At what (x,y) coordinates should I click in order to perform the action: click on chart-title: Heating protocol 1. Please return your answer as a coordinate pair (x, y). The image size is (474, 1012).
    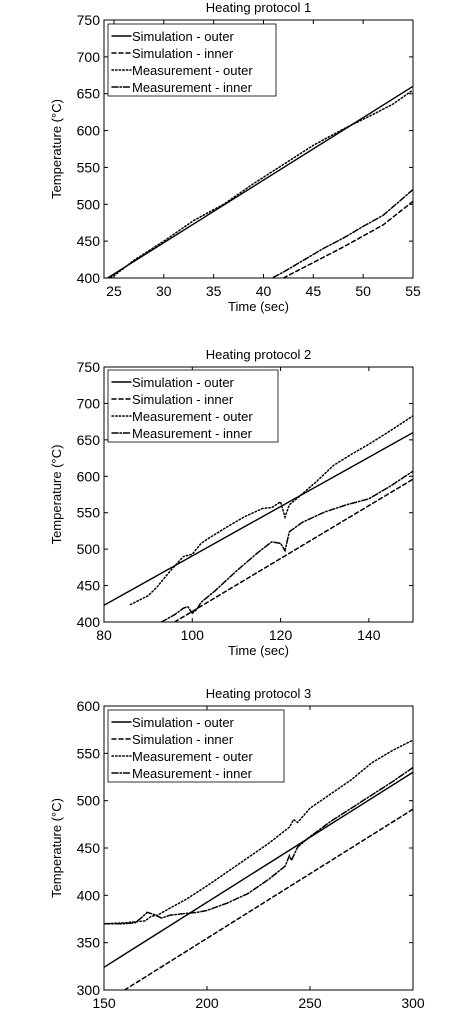
    Looking at the image, I should click on (259, 7).